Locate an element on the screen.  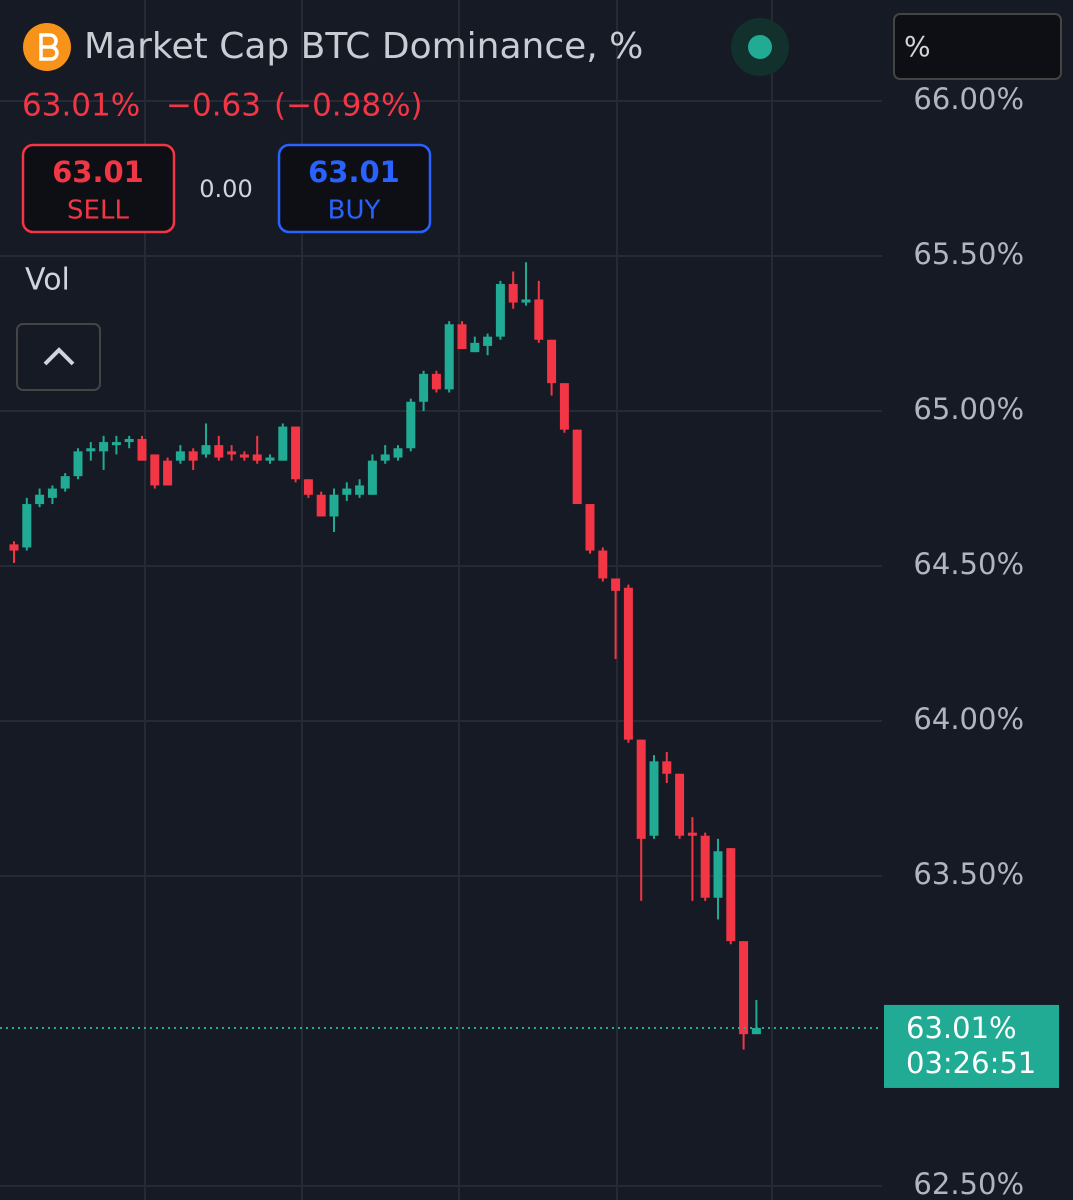
btc-icon-glyph is located at coordinates (49, 47).